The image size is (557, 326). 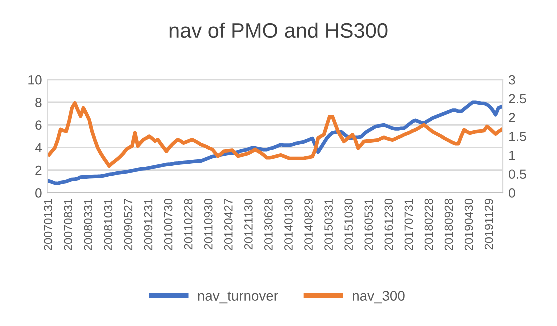 I want to click on x-tick-label: 20151030, so click(x=349, y=224).